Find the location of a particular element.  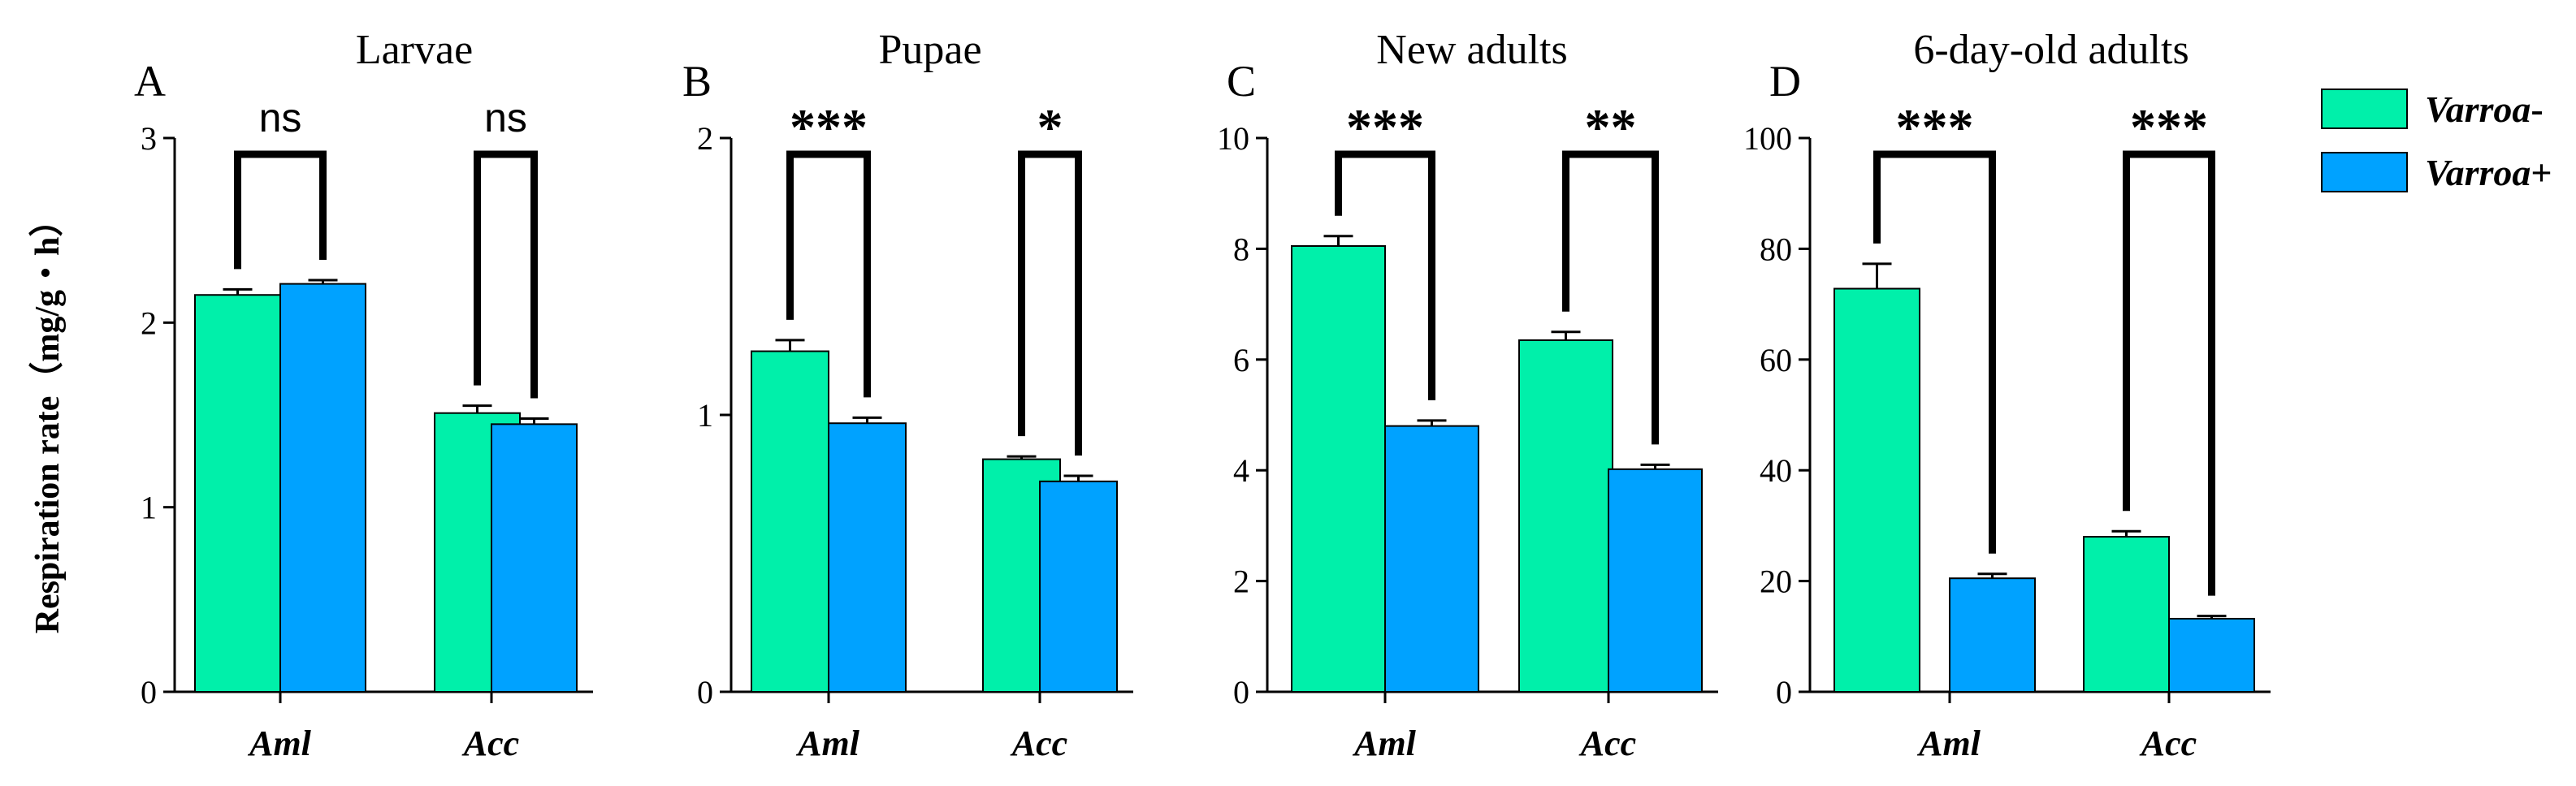

y-tick-label: 60 is located at coordinates (1776, 360).